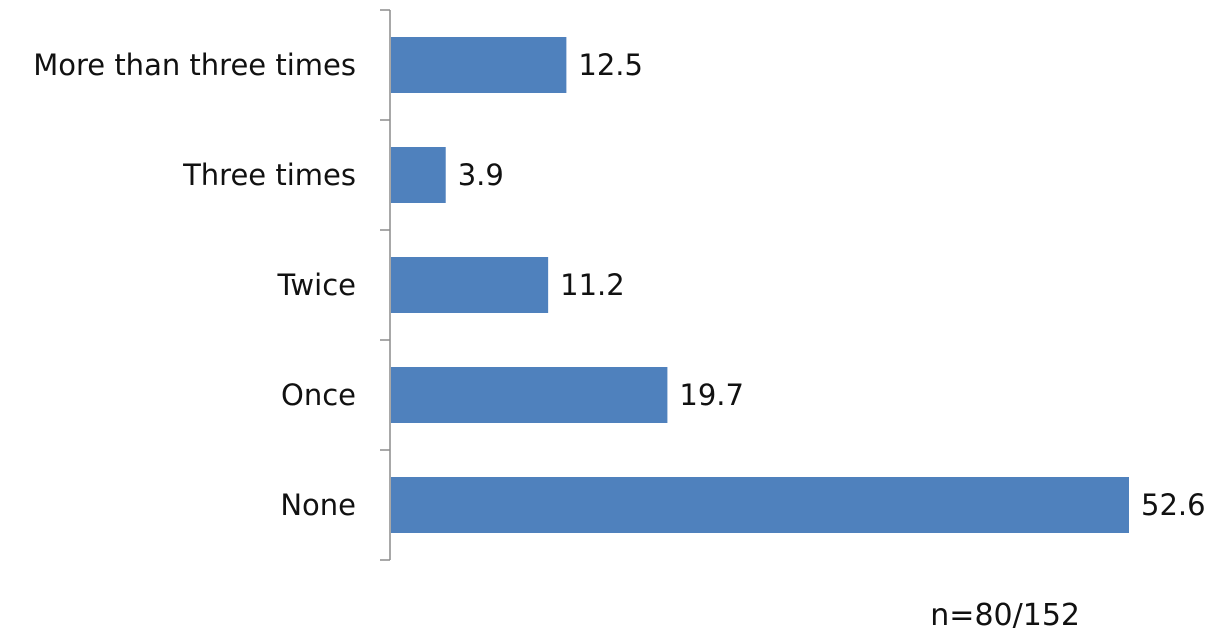  Describe the element at coordinates (318, 395) in the screenshot. I see `category-label: Once` at that location.